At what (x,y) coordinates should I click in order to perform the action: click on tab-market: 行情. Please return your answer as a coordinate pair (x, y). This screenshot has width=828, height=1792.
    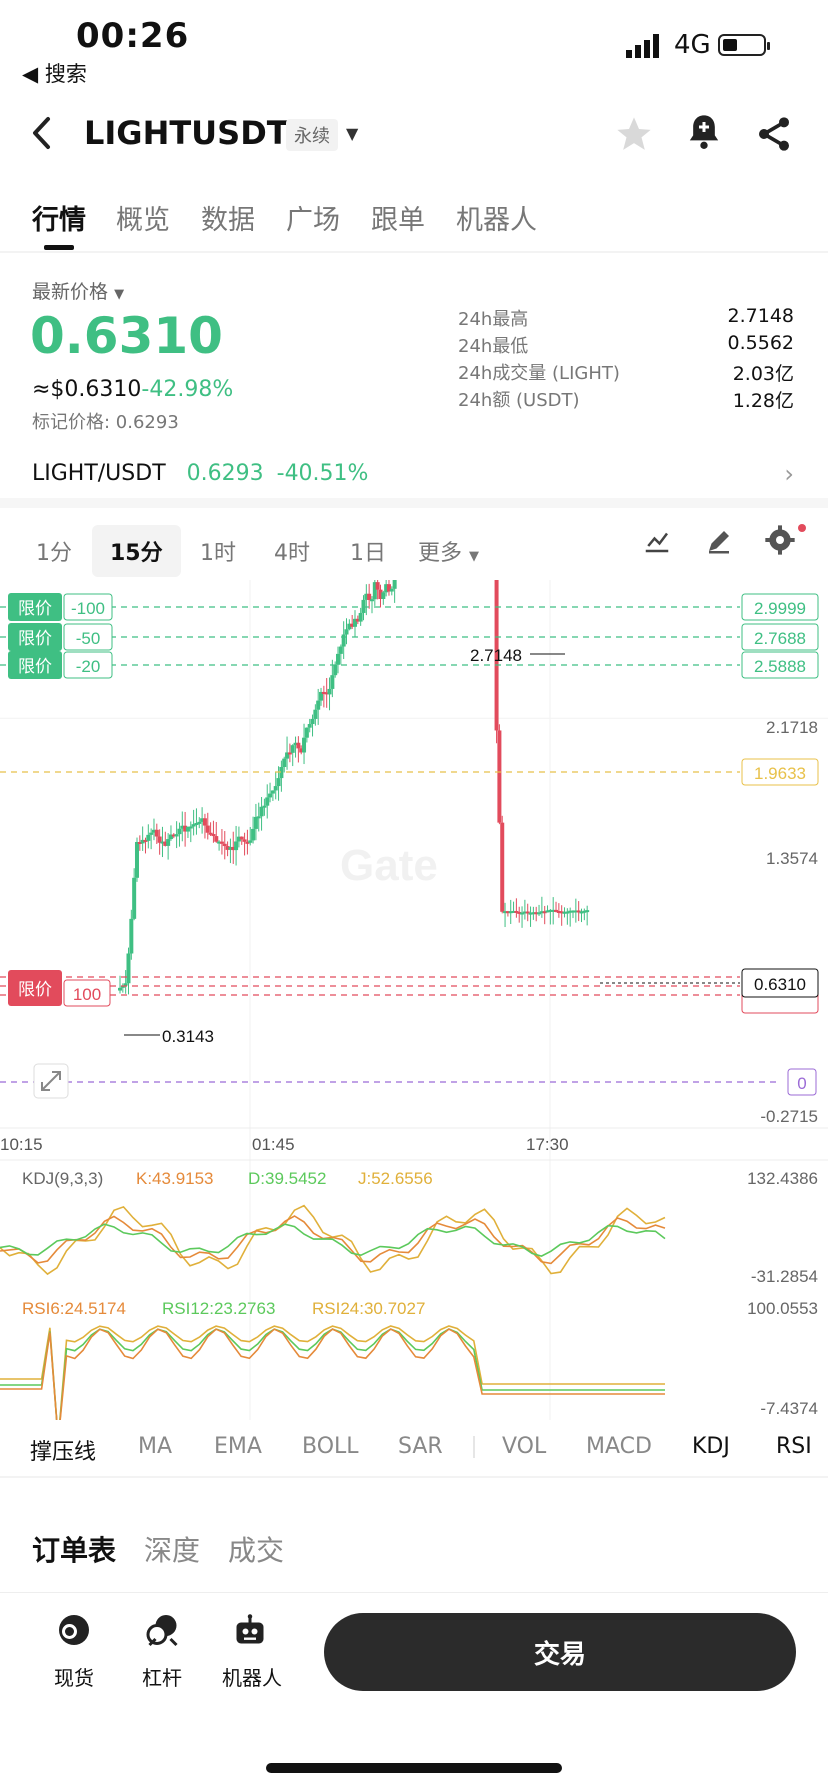
    Looking at the image, I should click on (59, 217).